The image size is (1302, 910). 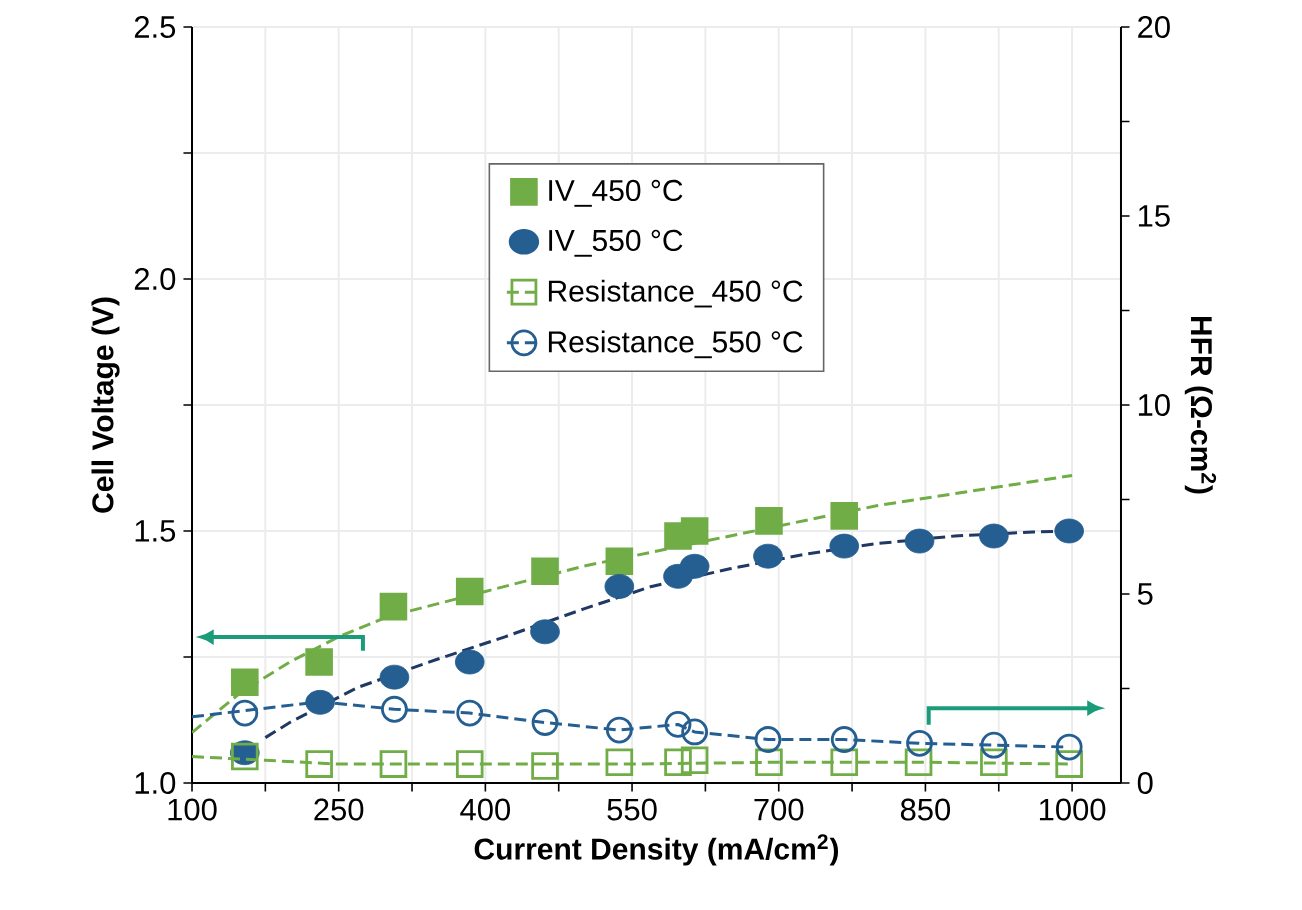 I want to click on legend-label: Resistance_450 °C, so click(x=675, y=293).